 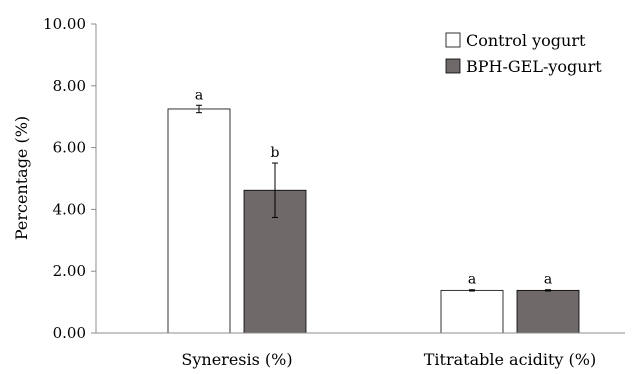 I want to click on category-labels: Syneresis (%) Titratable acidity (%), so click(x=388, y=359).